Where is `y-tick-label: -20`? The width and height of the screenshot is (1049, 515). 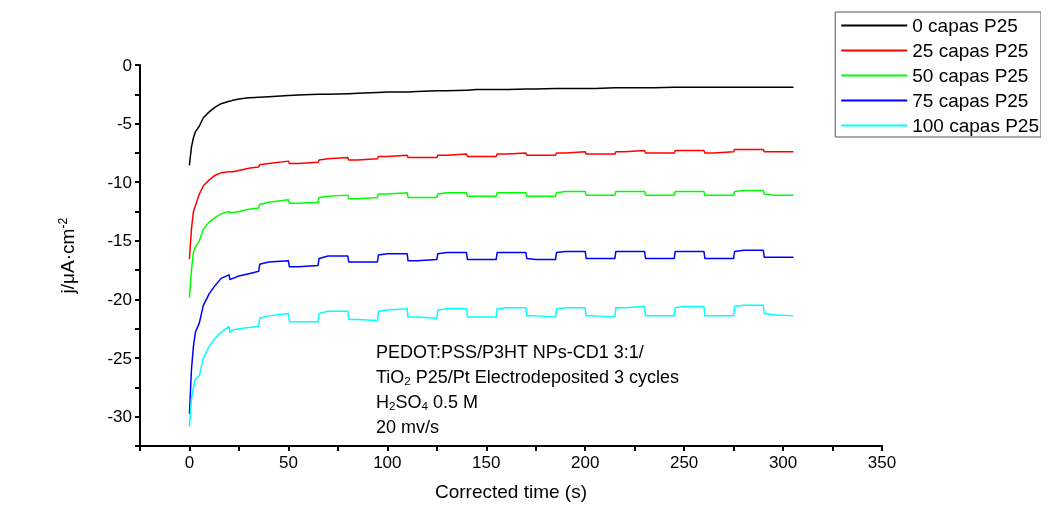
y-tick-label: -20 is located at coordinates (119, 299).